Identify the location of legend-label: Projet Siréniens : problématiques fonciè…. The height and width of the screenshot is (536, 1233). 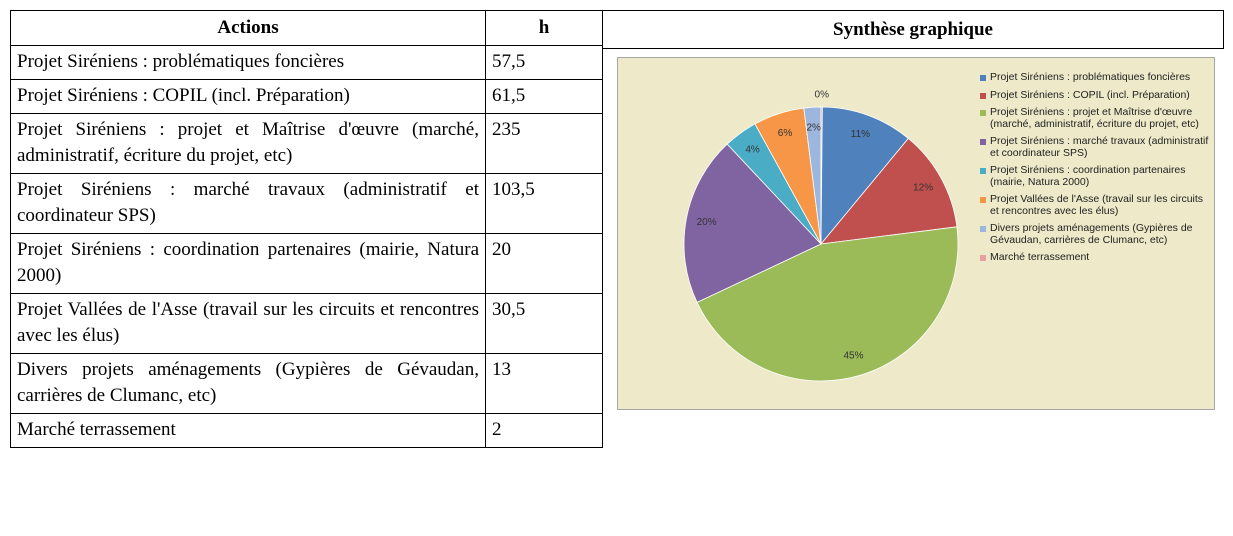
(1090, 77).